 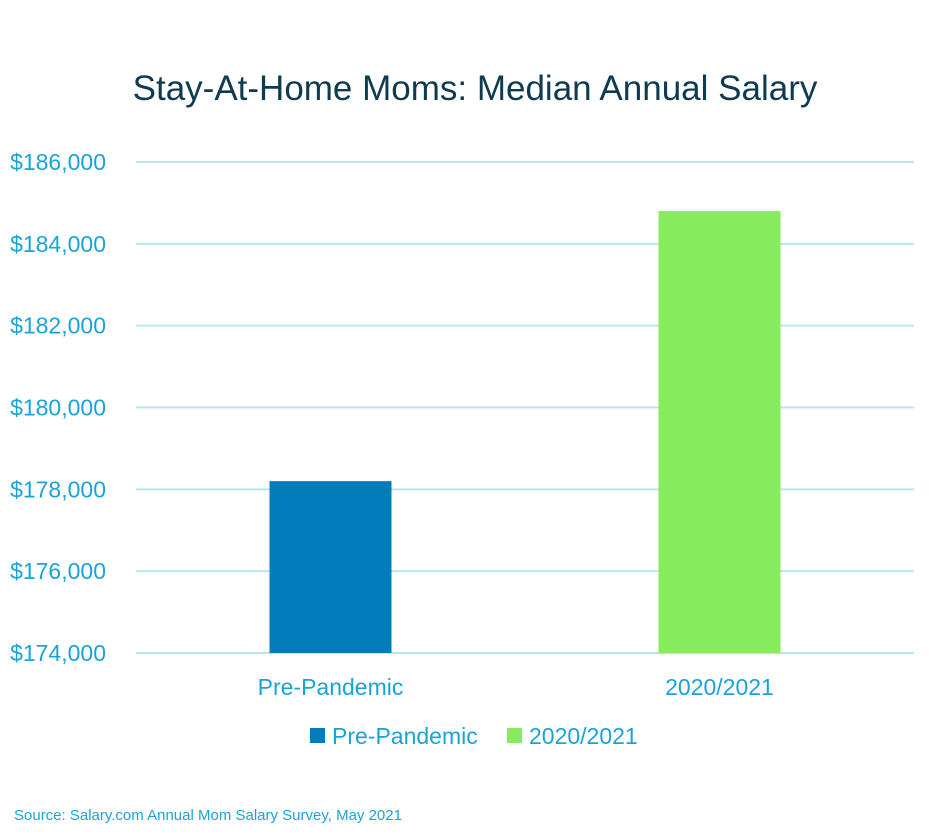 What do you see at coordinates (405, 736) in the screenshot?
I see `legend-label: Pre-Pandemic` at bounding box center [405, 736].